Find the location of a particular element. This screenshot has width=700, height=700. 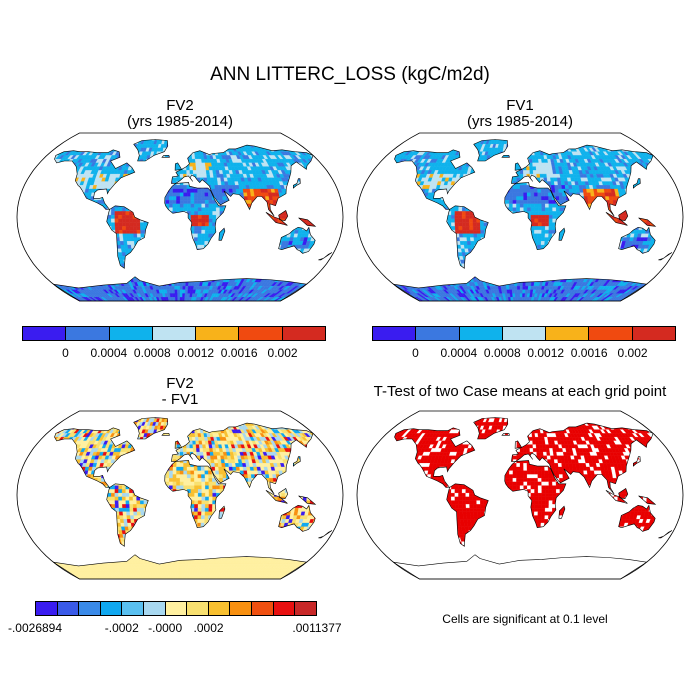

colorbar-fv2 is located at coordinates (174, 333).